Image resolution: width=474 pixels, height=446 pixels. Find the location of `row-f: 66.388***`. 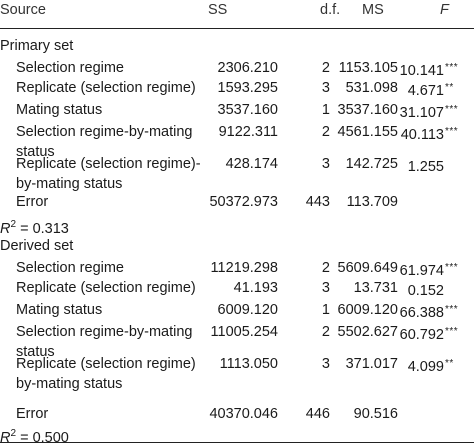

row-f: 66.388*** is located at coordinates (428, 311).